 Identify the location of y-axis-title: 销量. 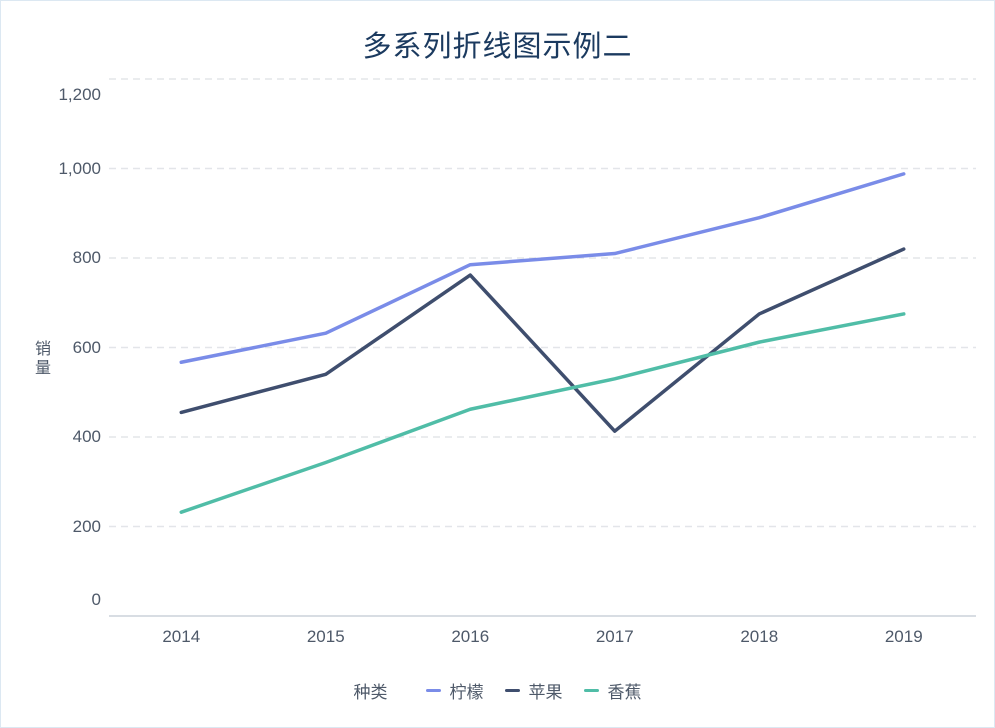
(40, 359).